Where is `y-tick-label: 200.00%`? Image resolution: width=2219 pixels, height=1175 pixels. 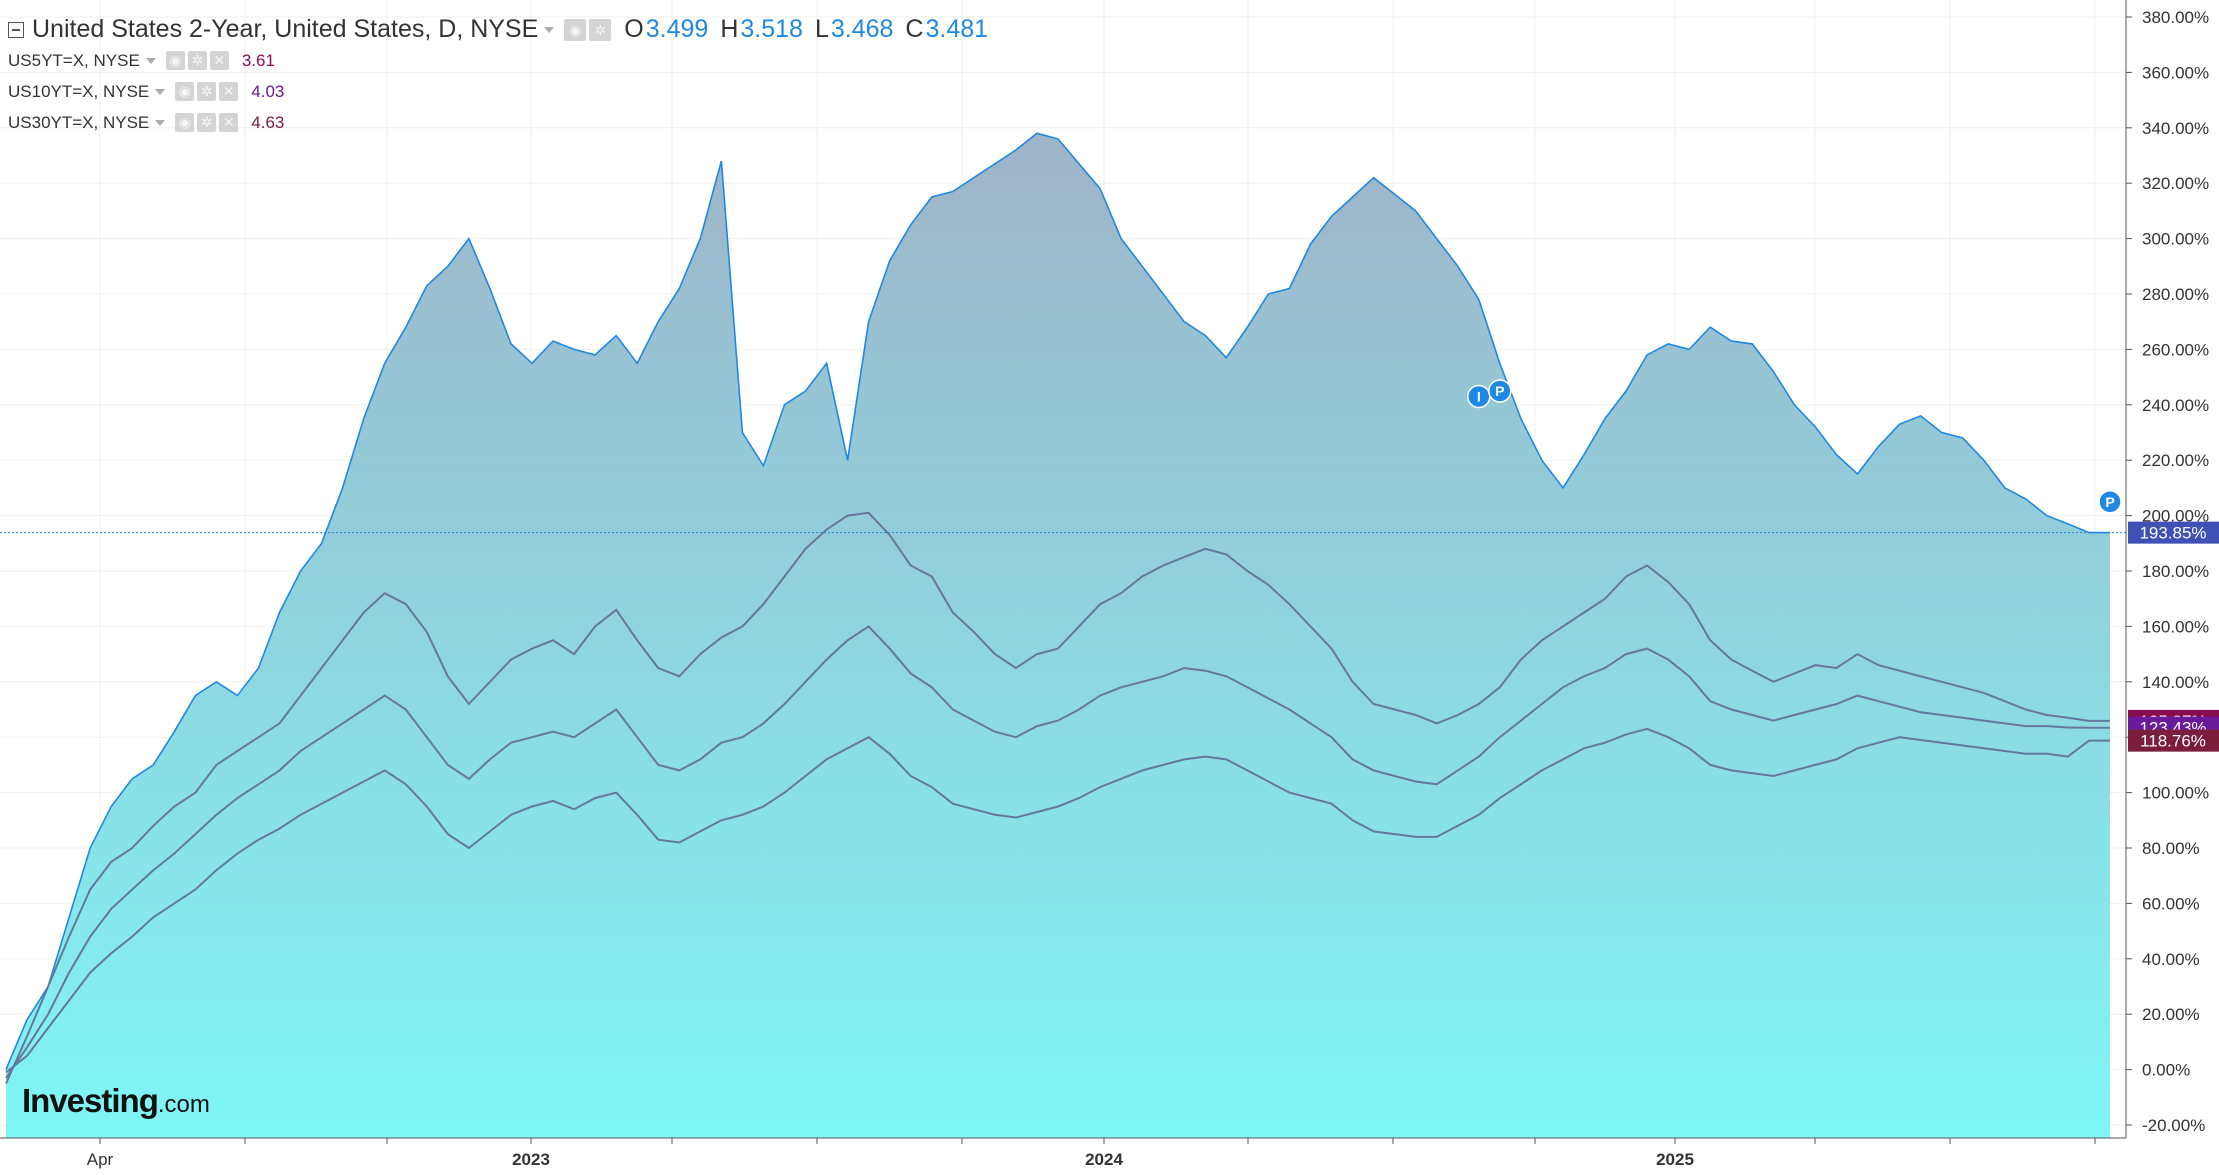 y-tick-label: 200.00% is located at coordinates (2175, 516).